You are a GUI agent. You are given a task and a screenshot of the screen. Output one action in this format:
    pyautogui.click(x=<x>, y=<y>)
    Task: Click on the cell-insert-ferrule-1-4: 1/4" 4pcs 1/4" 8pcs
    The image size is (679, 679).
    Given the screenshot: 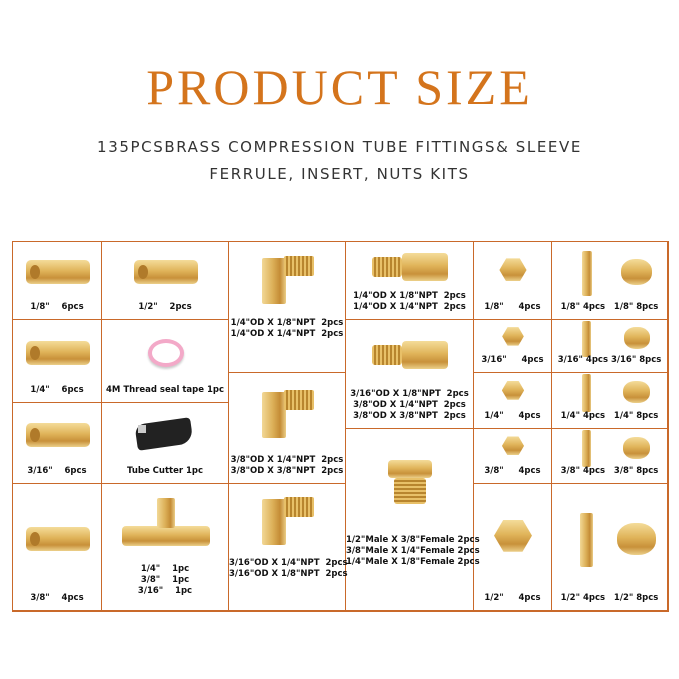 What is the action you would take?
    pyautogui.click(x=610, y=401)
    